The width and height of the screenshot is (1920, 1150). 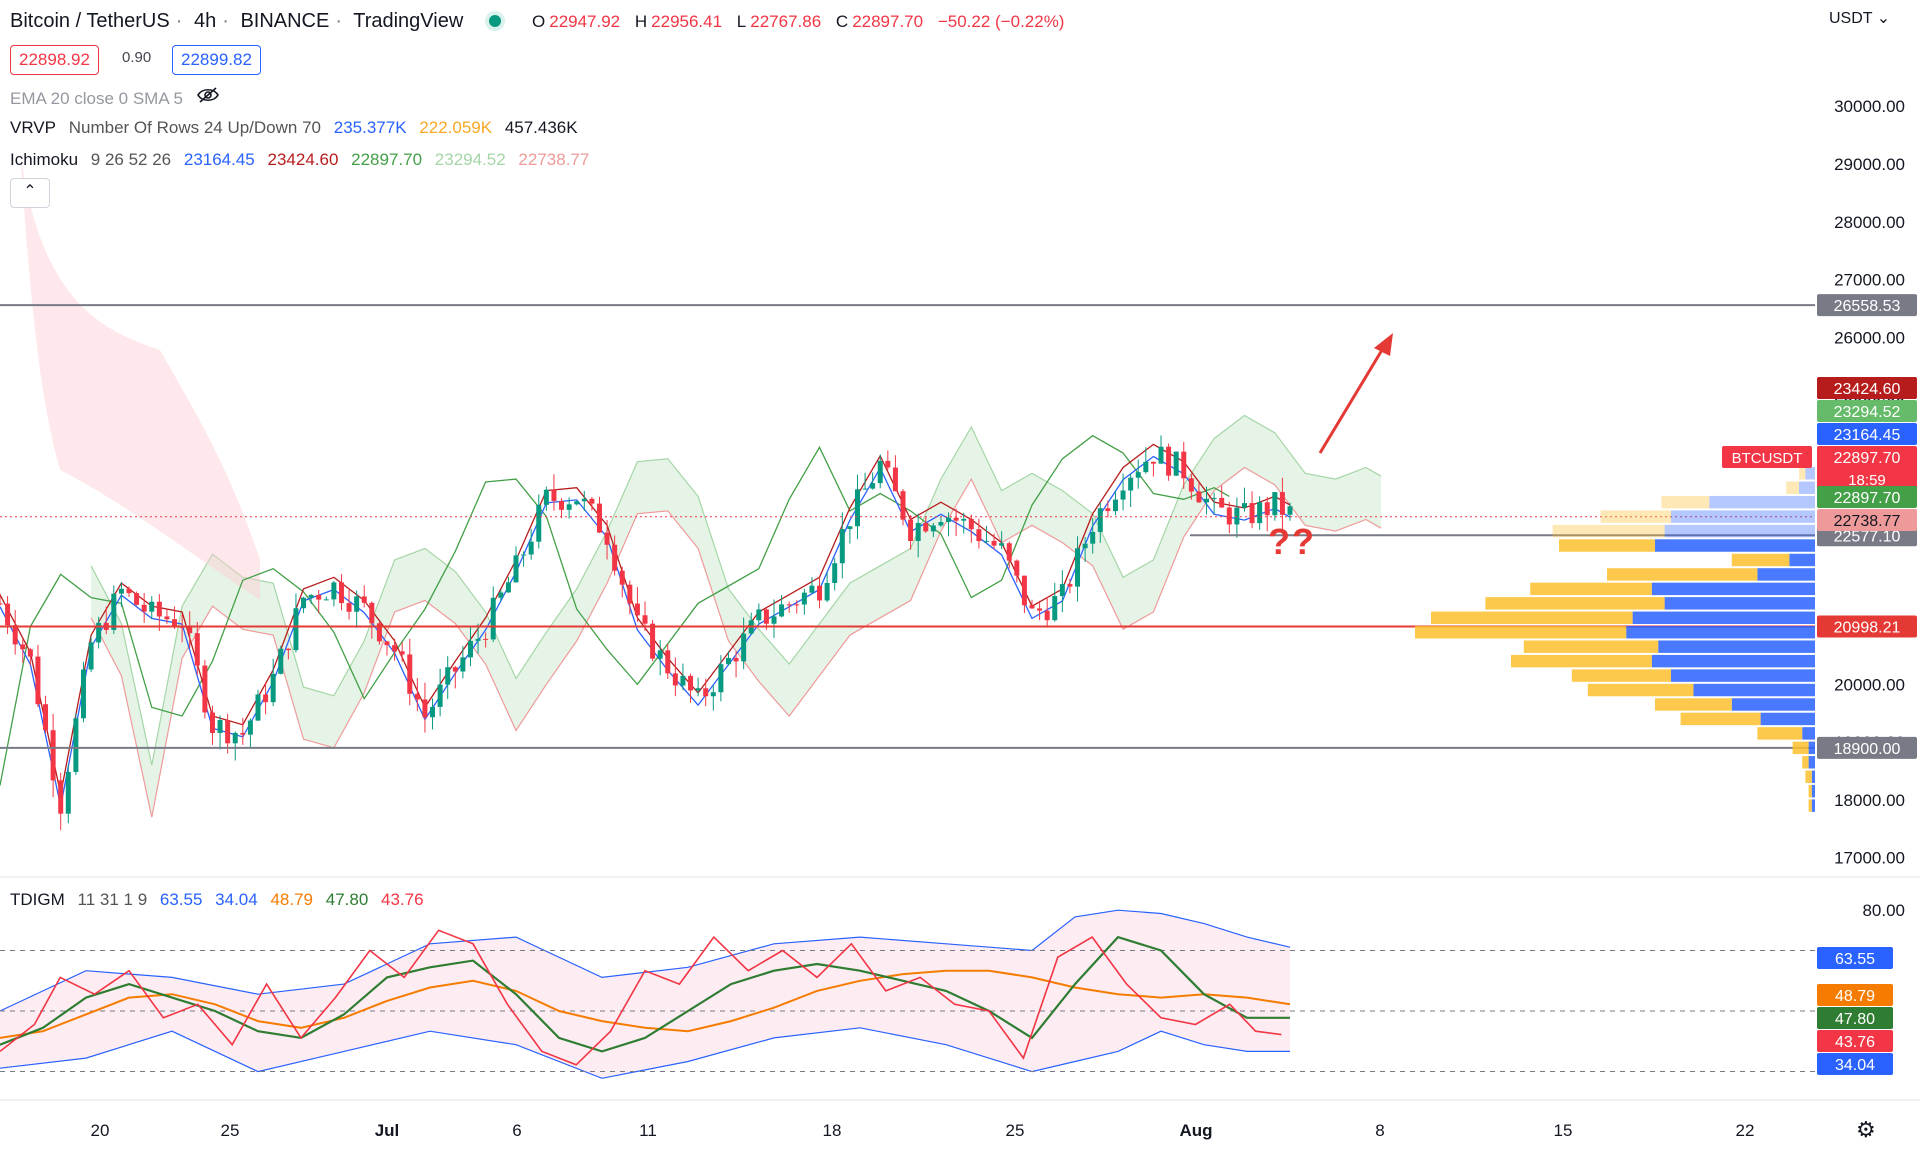 I want to click on ichimoku-params: 9 26 52 26, so click(x=131, y=159).